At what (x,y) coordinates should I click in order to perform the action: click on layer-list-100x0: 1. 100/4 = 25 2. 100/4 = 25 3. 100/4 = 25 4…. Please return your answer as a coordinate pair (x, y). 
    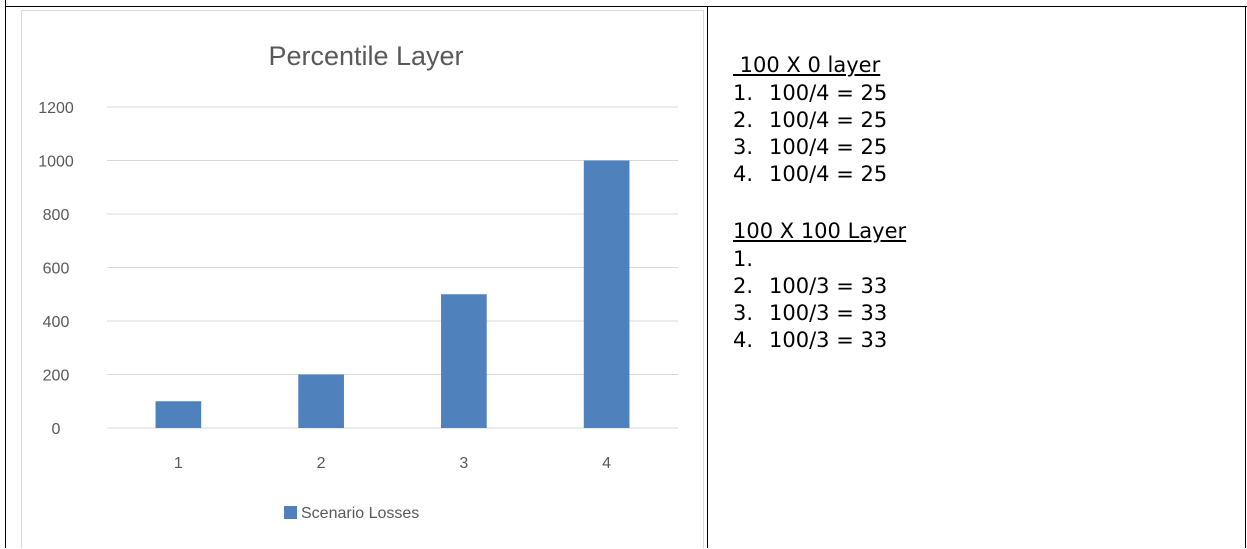
    Looking at the image, I should click on (983, 134).